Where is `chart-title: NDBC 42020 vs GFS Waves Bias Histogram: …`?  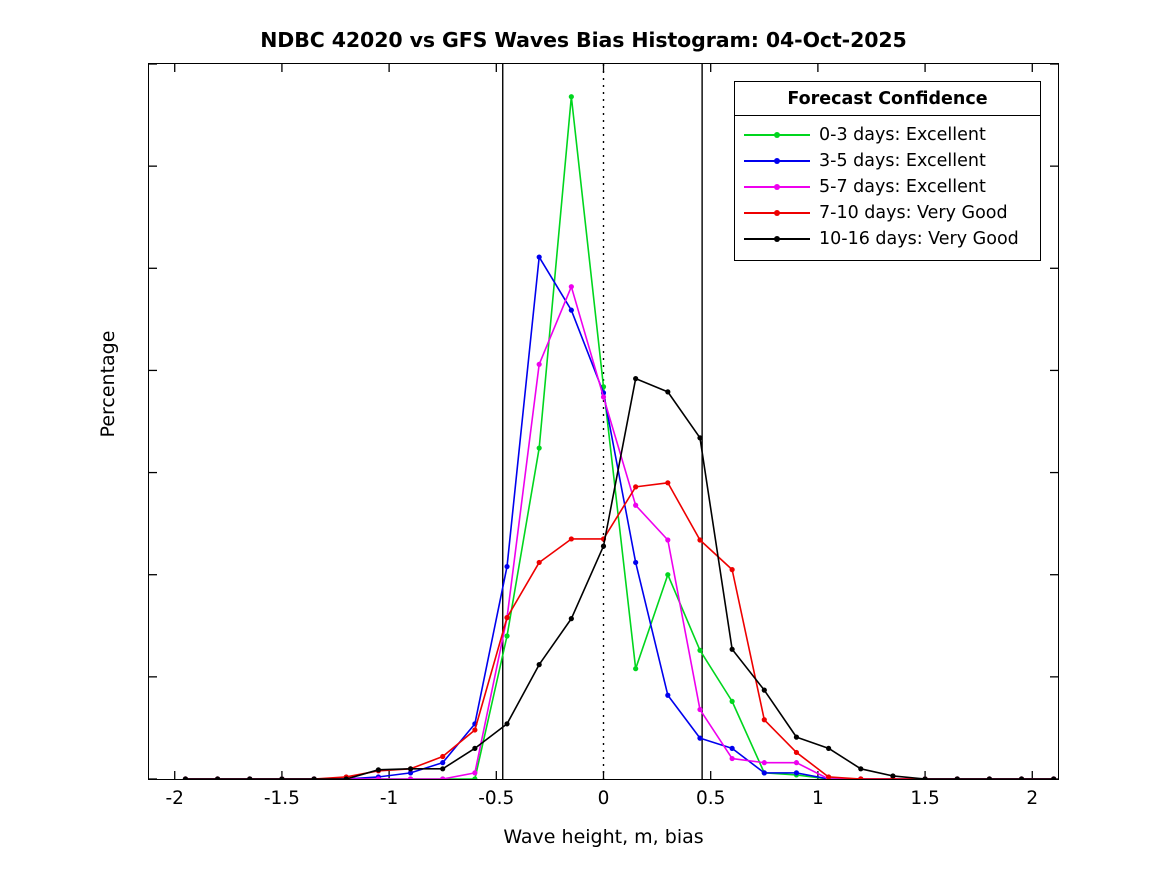 chart-title: NDBC 42020 vs GFS Waves Bias Histogram: … is located at coordinates (583, 40).